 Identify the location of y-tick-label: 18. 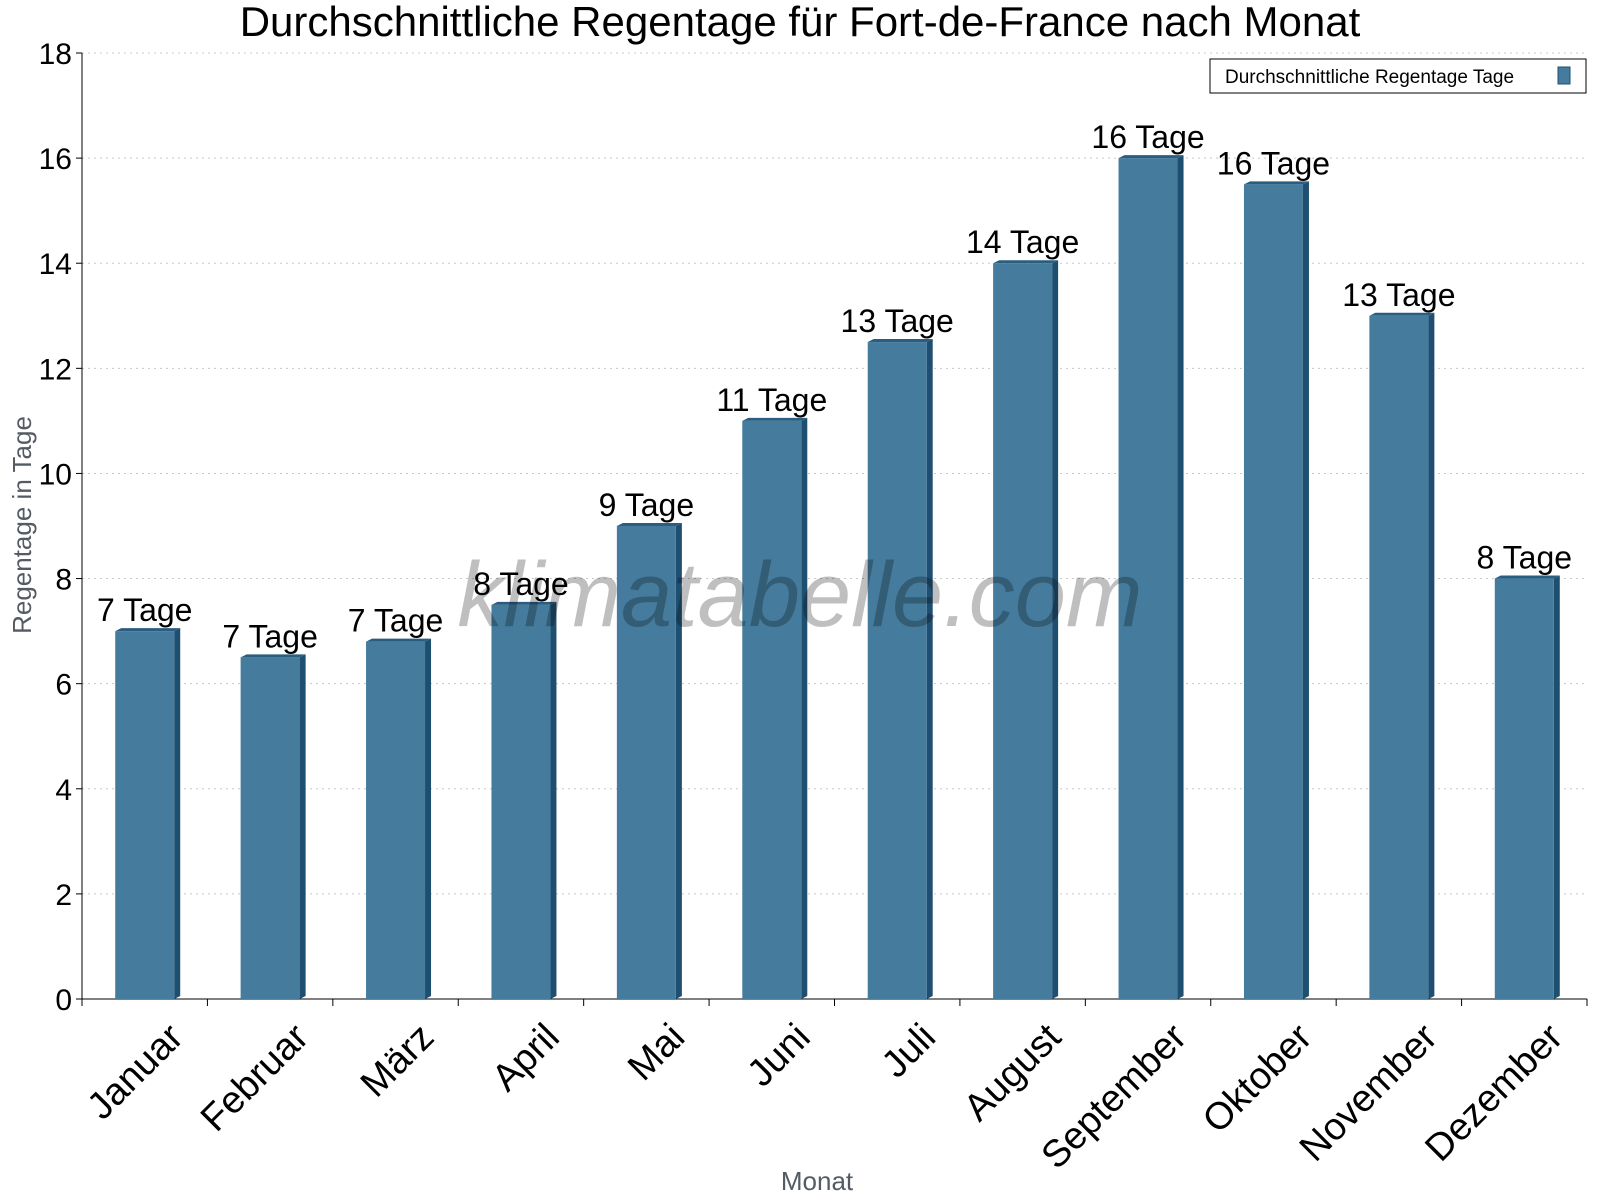
(55, 54).